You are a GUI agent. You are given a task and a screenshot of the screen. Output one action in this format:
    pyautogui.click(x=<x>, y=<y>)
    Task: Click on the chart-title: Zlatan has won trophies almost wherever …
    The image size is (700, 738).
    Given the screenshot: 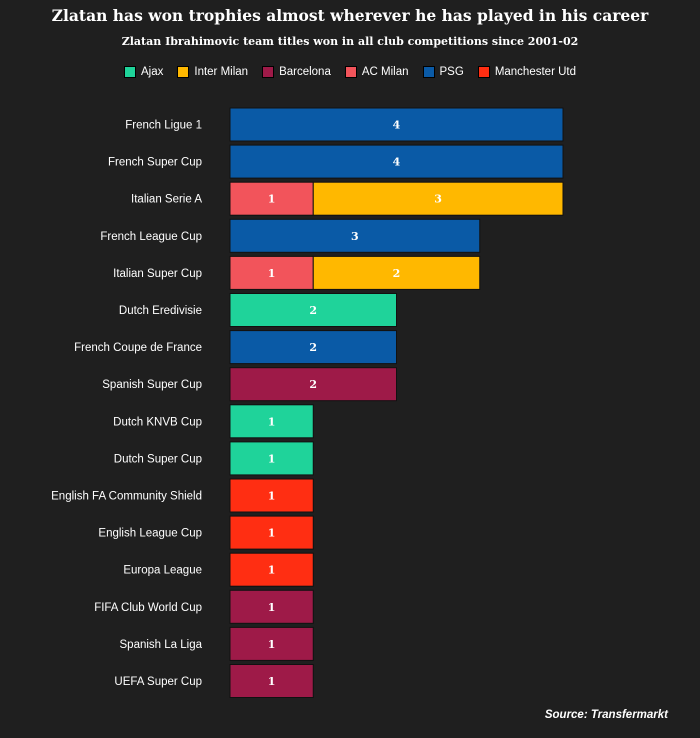 What is the action you would take?
    pyautogui.click(x=350, y=15)
    